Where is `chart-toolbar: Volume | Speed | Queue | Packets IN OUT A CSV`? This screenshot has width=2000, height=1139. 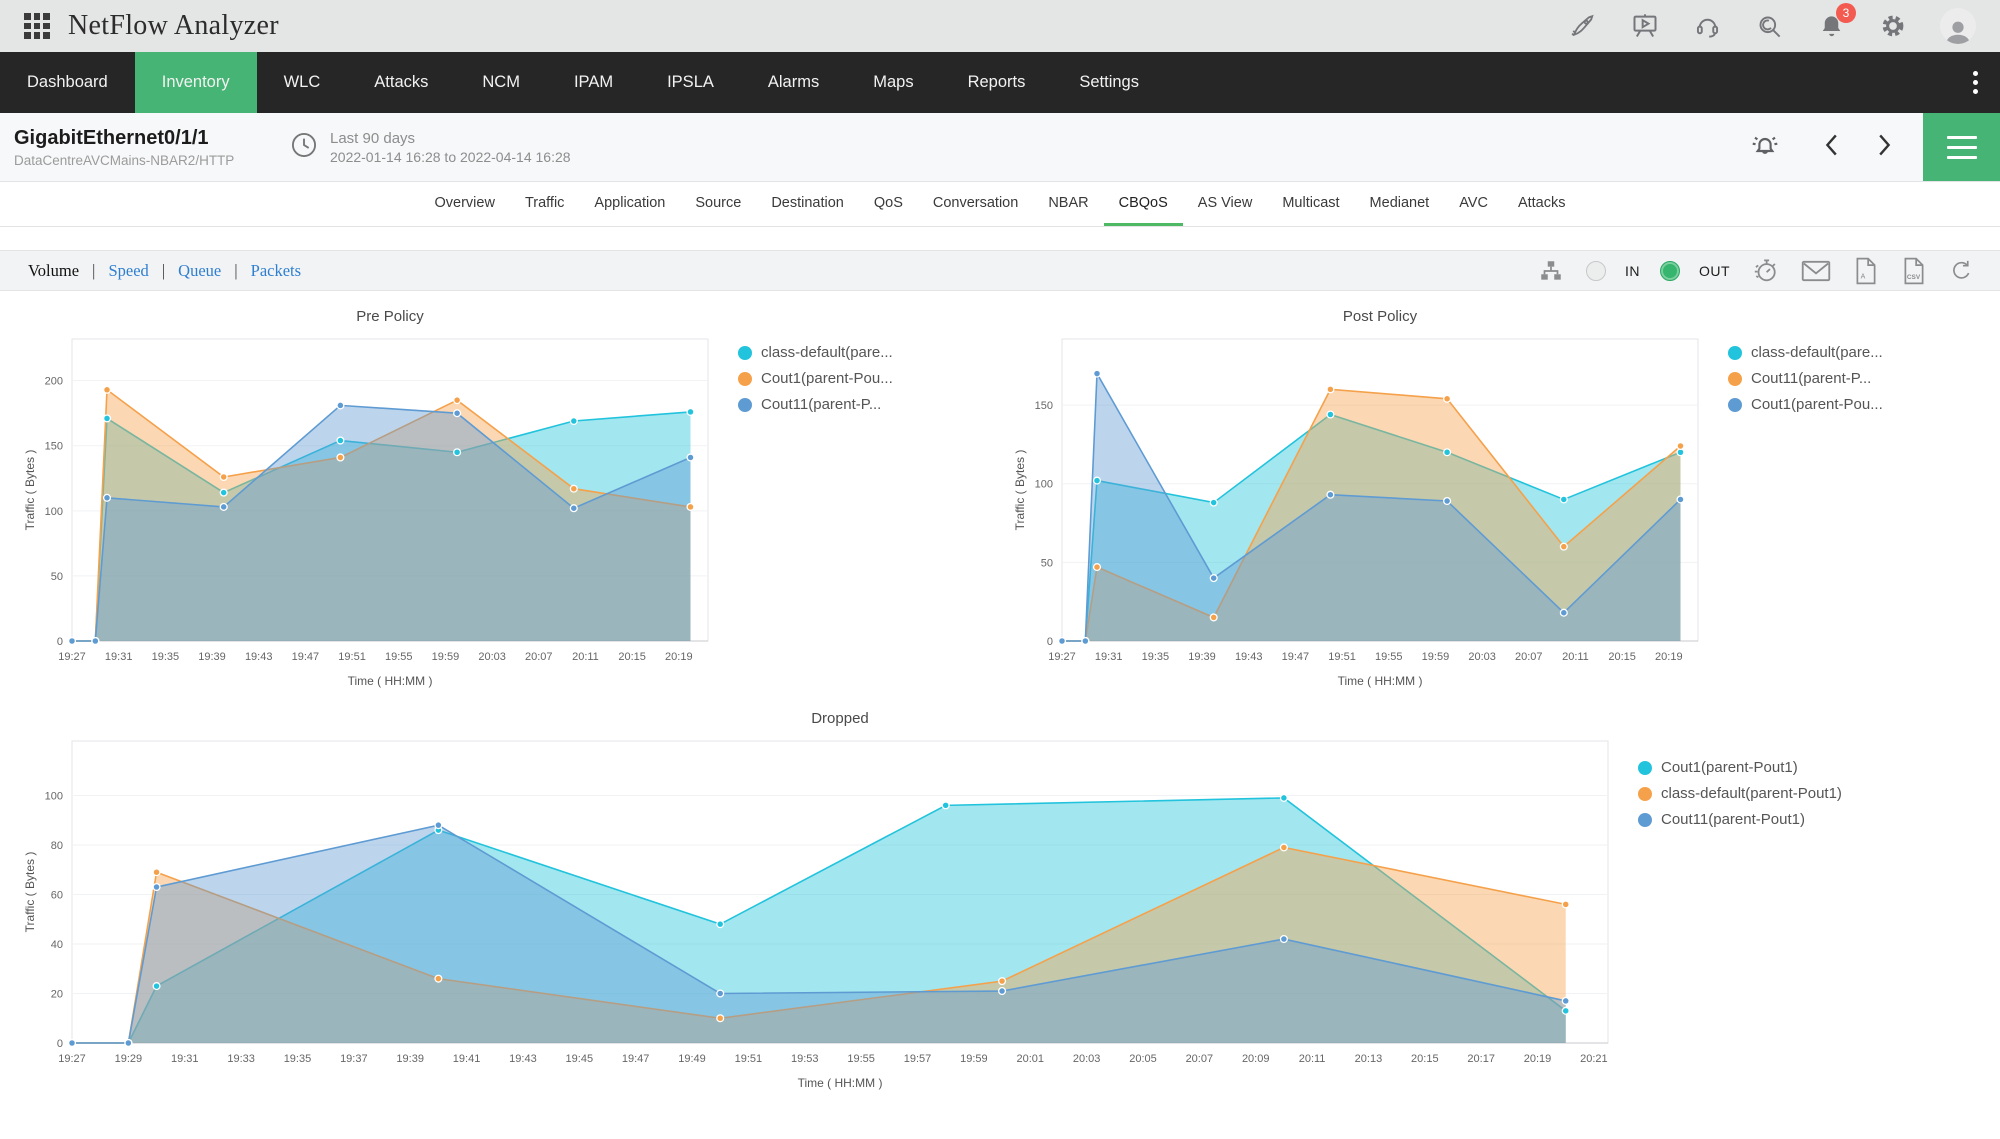 chart-toolbar: Volume | Speed | Queue | Packets IN OUT A CSV is located at coordinates (1000, 270).